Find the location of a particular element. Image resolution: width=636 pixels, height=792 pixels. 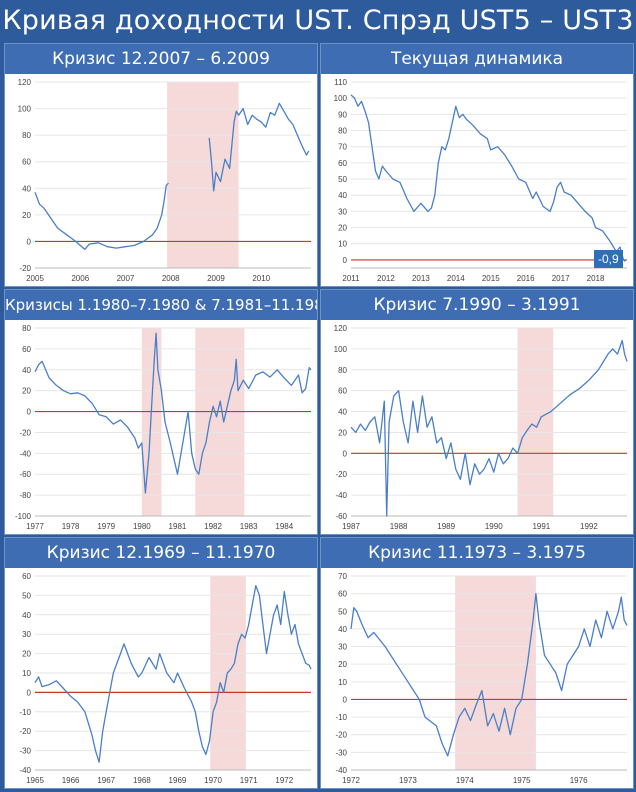

x-tick-label: 1974 is located at coordinates (465, 780).